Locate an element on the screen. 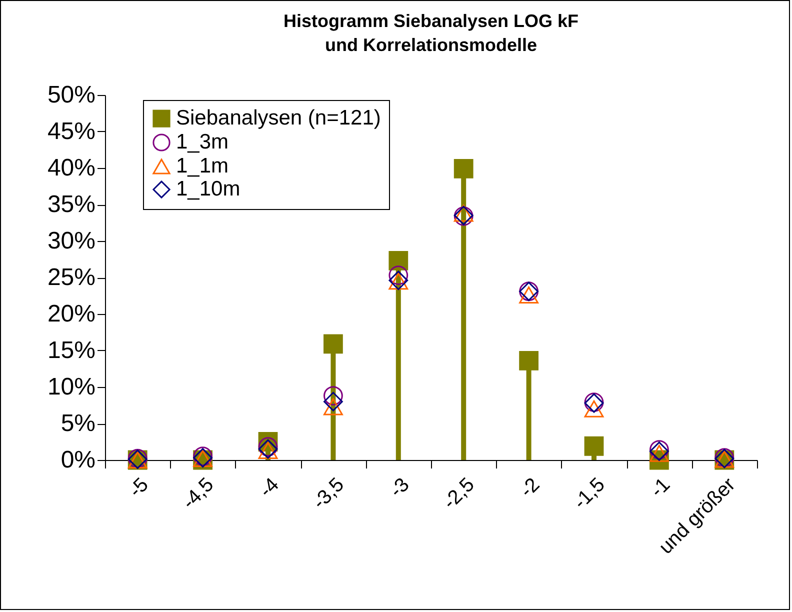 The height and width of the screenshot is (612, 792). x-tick-label: -3,5 is located at coordinates (328, 494).